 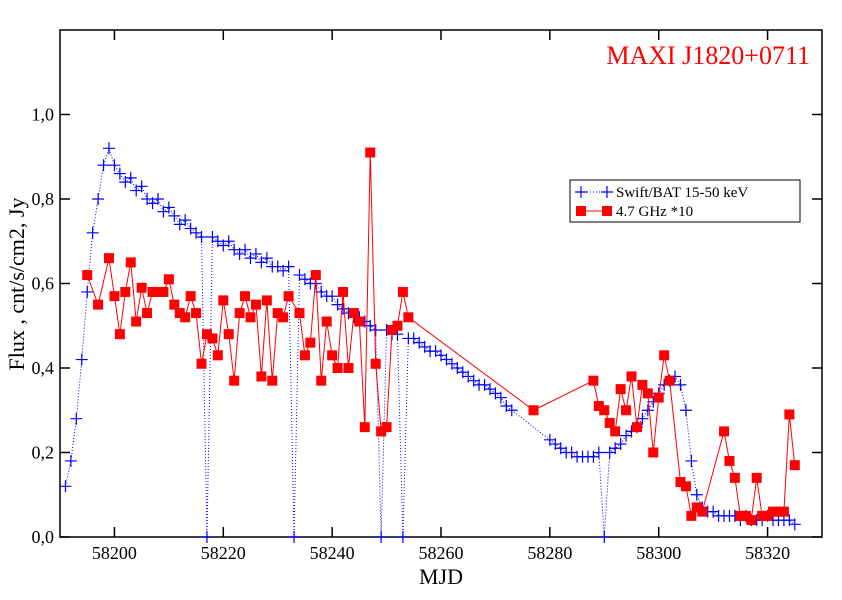 What do you see at coordinates (708, 55) in the screenshot?
I see `chart-title: MAXI J1820+0711` at bounding box center [708, 55].